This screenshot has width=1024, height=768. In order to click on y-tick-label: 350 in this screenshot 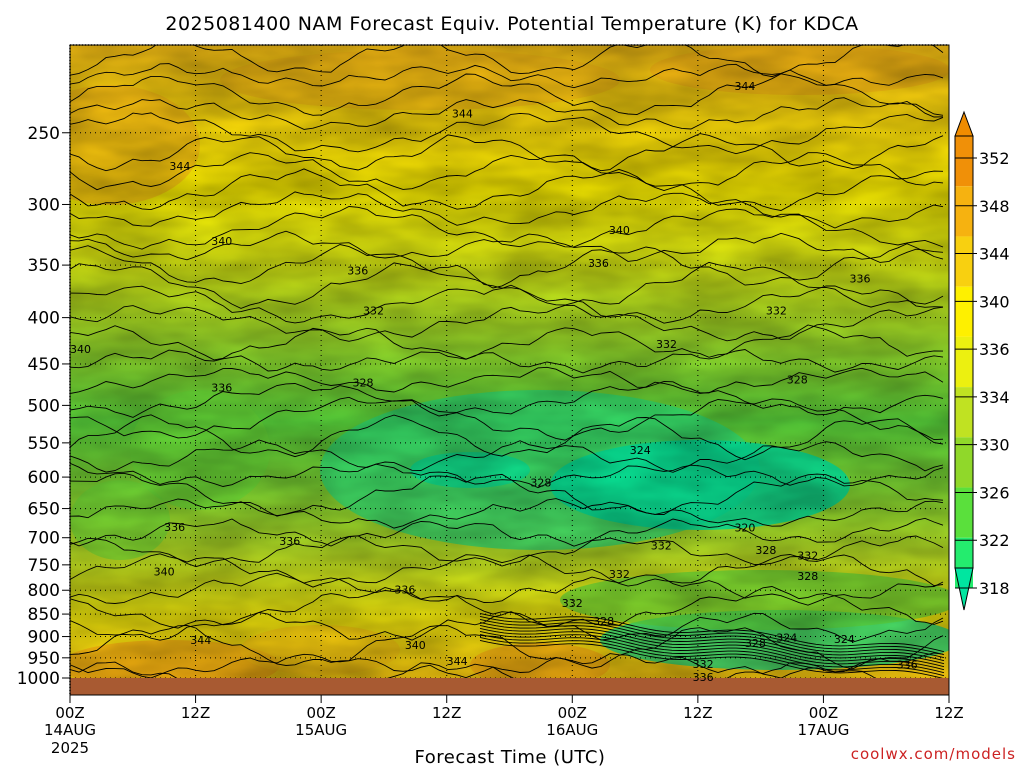, I will do `click(44, 266)`.